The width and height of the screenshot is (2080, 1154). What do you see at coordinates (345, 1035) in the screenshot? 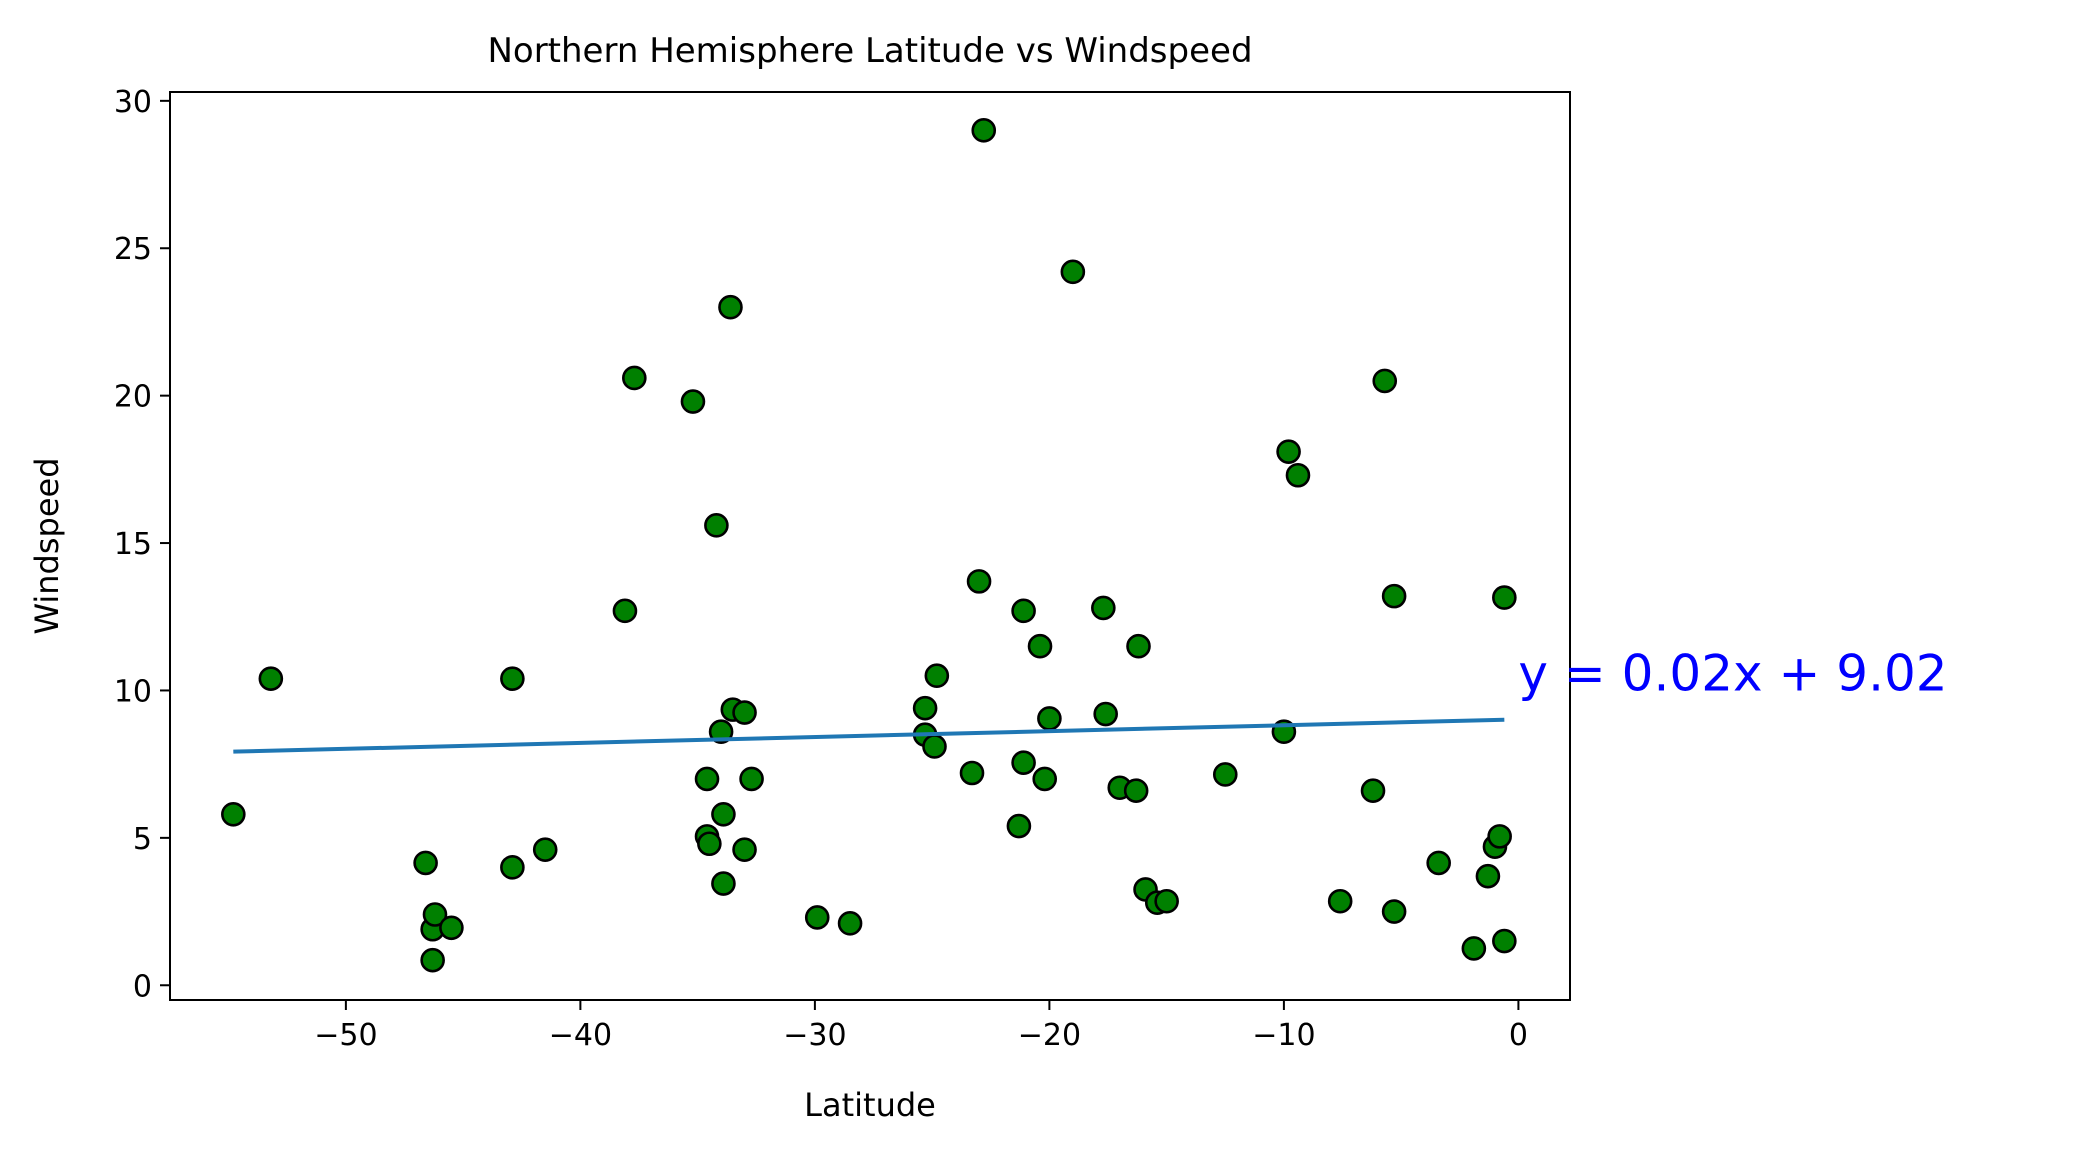
I see `x-tick-label: −50` at bounding box center [345, 1035].